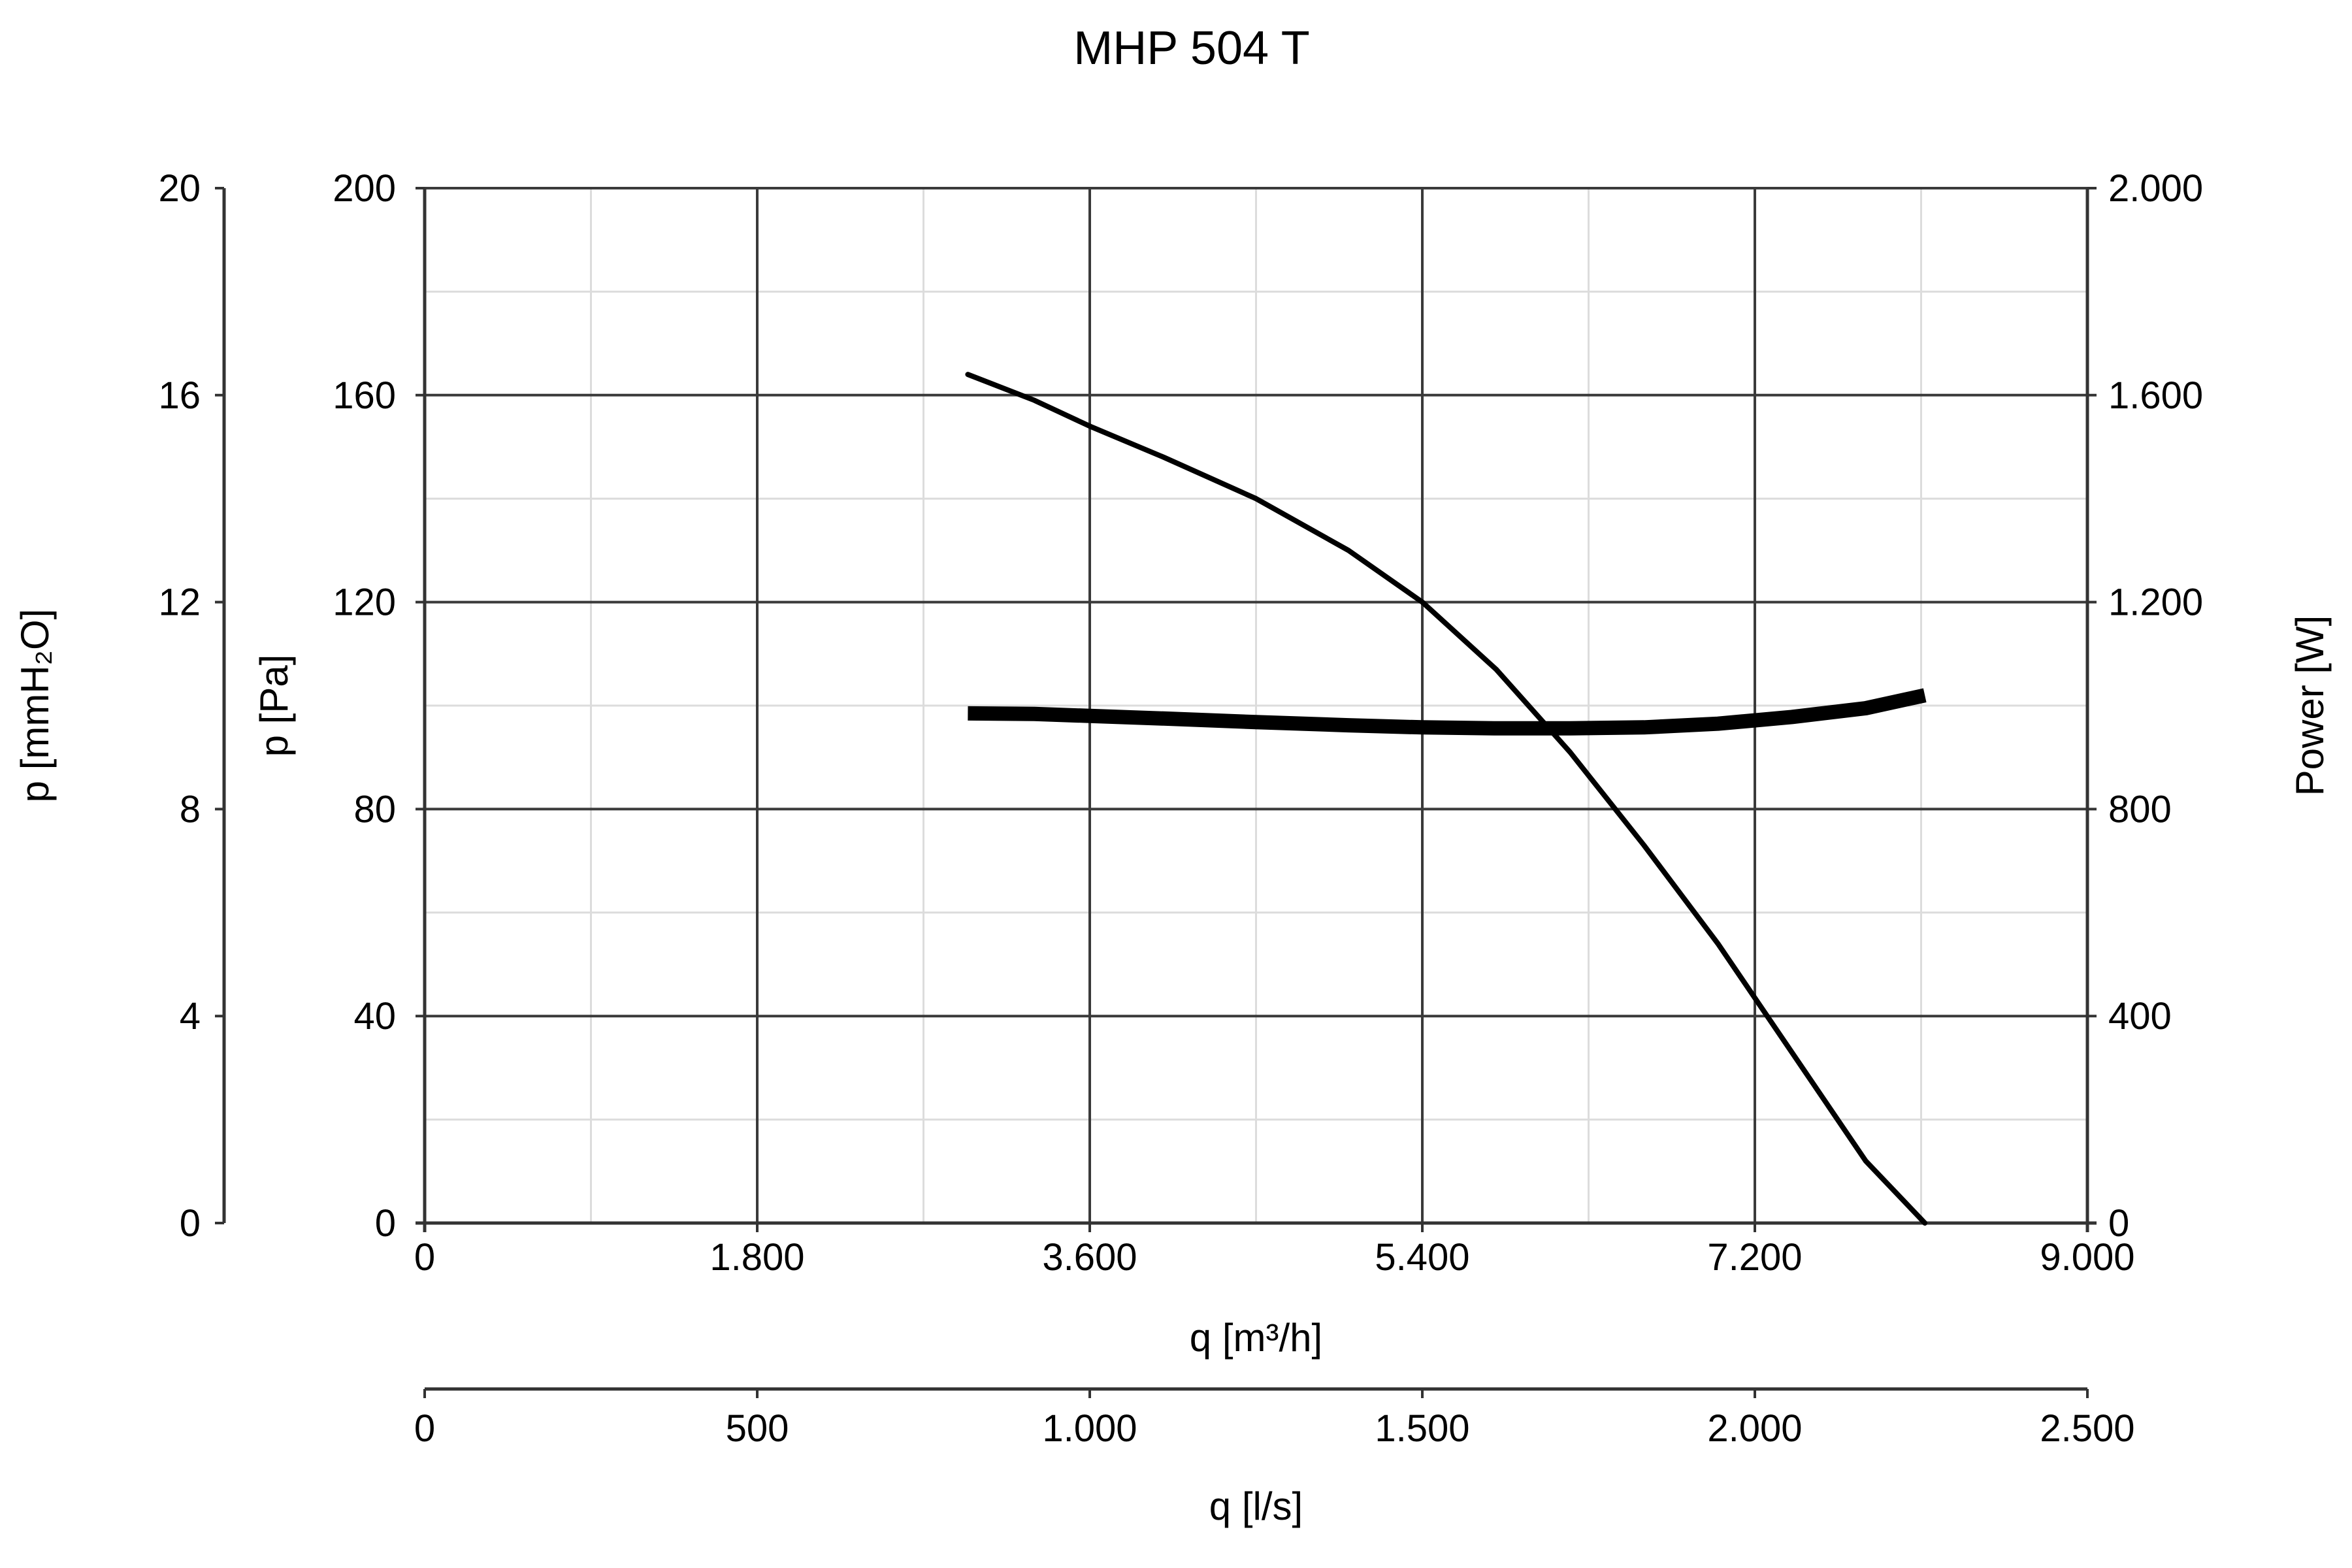 Image resolution: width=2352 pixels, height=1568 pixels. What do you see at coordinates (364, 395) in the screenshot?
I see `y-tick-label: 160` at bounding box center [364, 395].